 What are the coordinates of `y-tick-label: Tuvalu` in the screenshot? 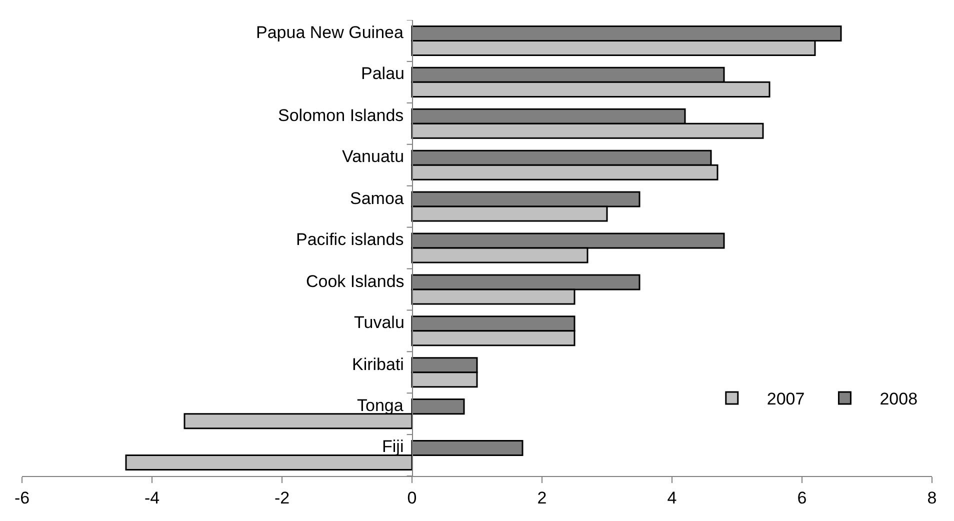 It's located at (379, 322).